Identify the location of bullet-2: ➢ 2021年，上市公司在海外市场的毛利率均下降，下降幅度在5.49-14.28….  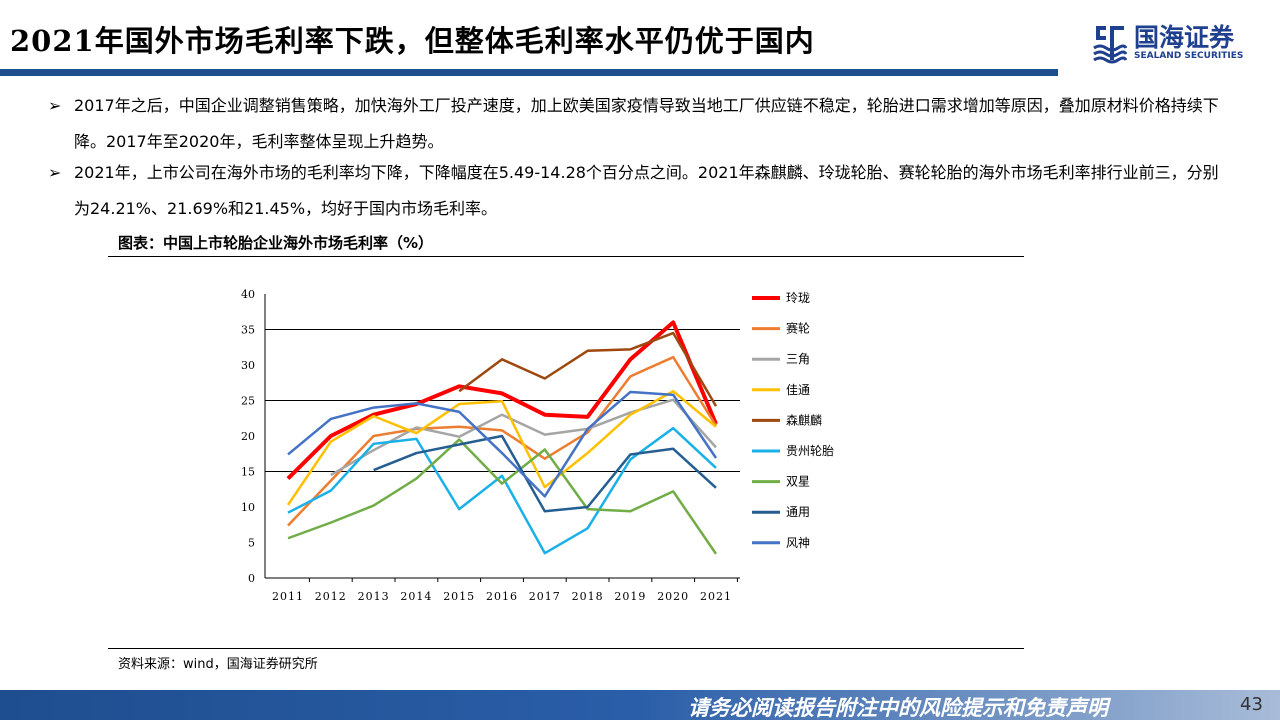
(638, 191).